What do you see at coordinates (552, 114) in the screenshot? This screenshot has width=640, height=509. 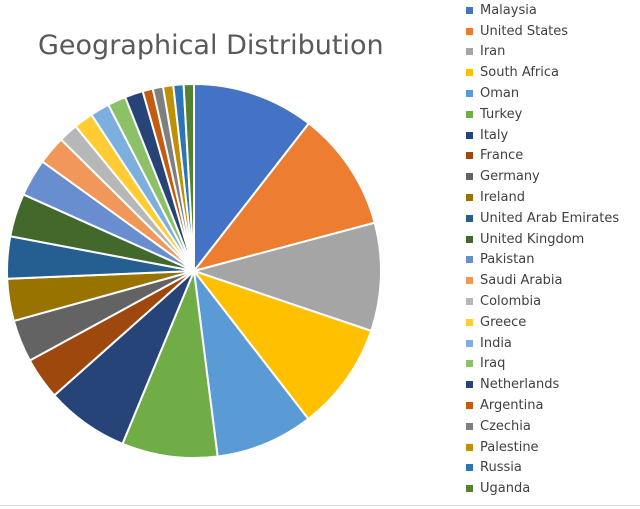 I see `legend-item: Turkey` at bounding box center [552, 114].